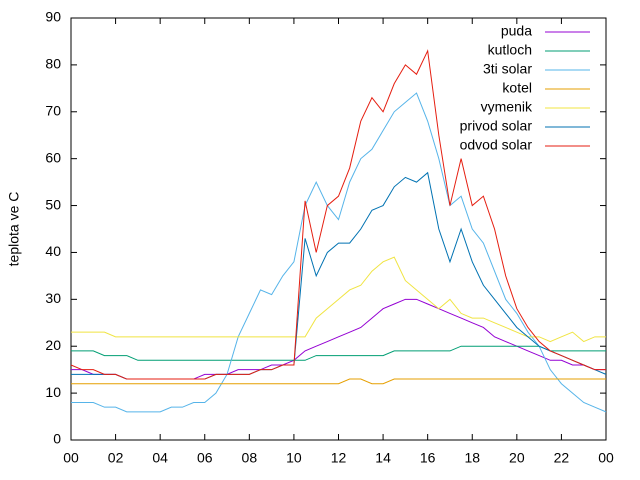 Image resolution: width=640 pixels, height=480 pixels. Describe the element at coordinates (53, 110) in the screenshot. I see `y-tick-label: 70` at that location.